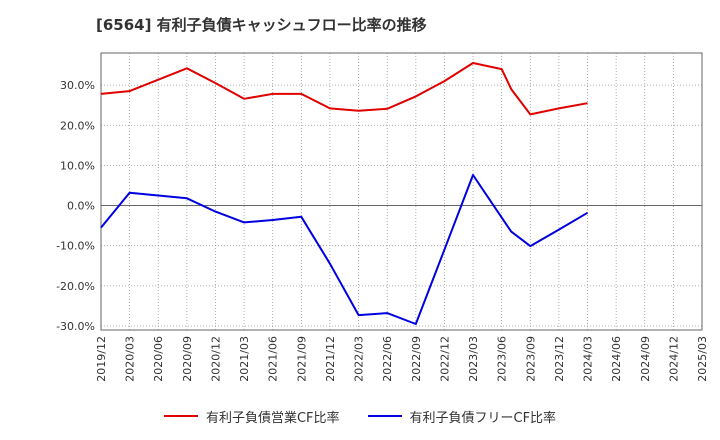  I want to click on y-tick-label: -20.0%, so click(75, 286).